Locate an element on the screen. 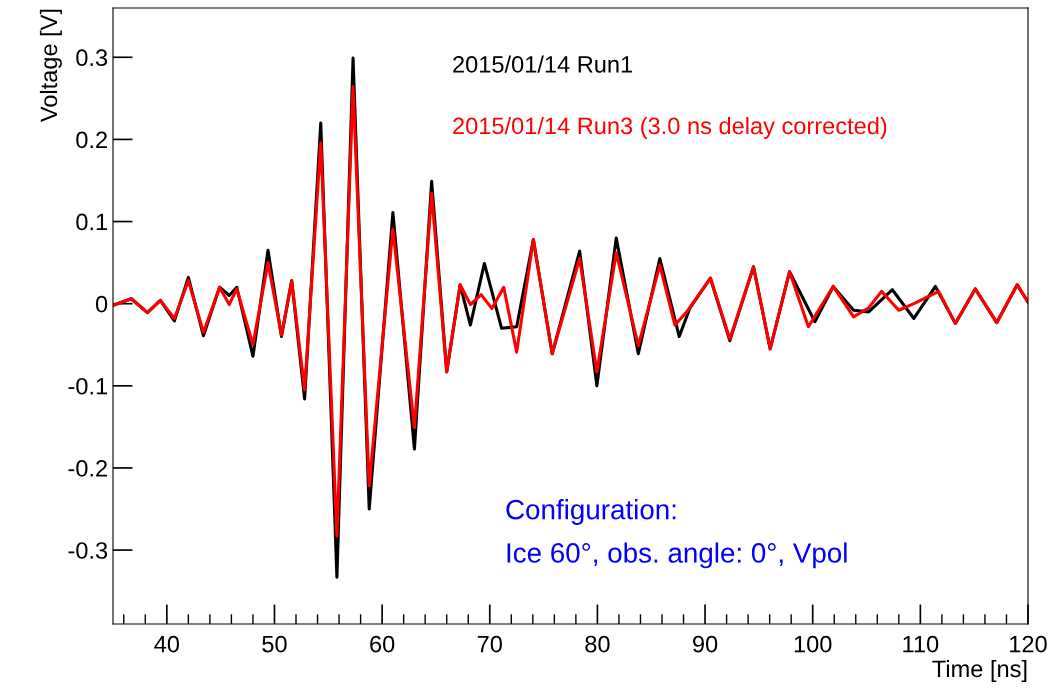  y-tick-label: 0.3 is located at coordinates (92, 58).